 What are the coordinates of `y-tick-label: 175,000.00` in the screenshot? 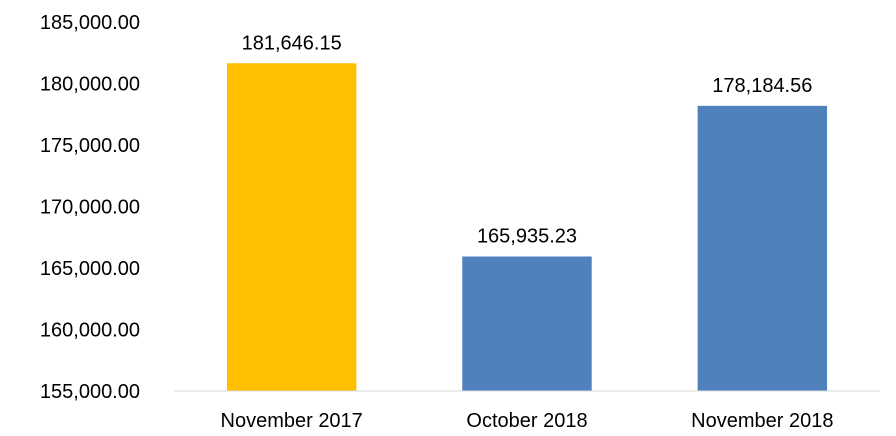 It's located at (90, 146).